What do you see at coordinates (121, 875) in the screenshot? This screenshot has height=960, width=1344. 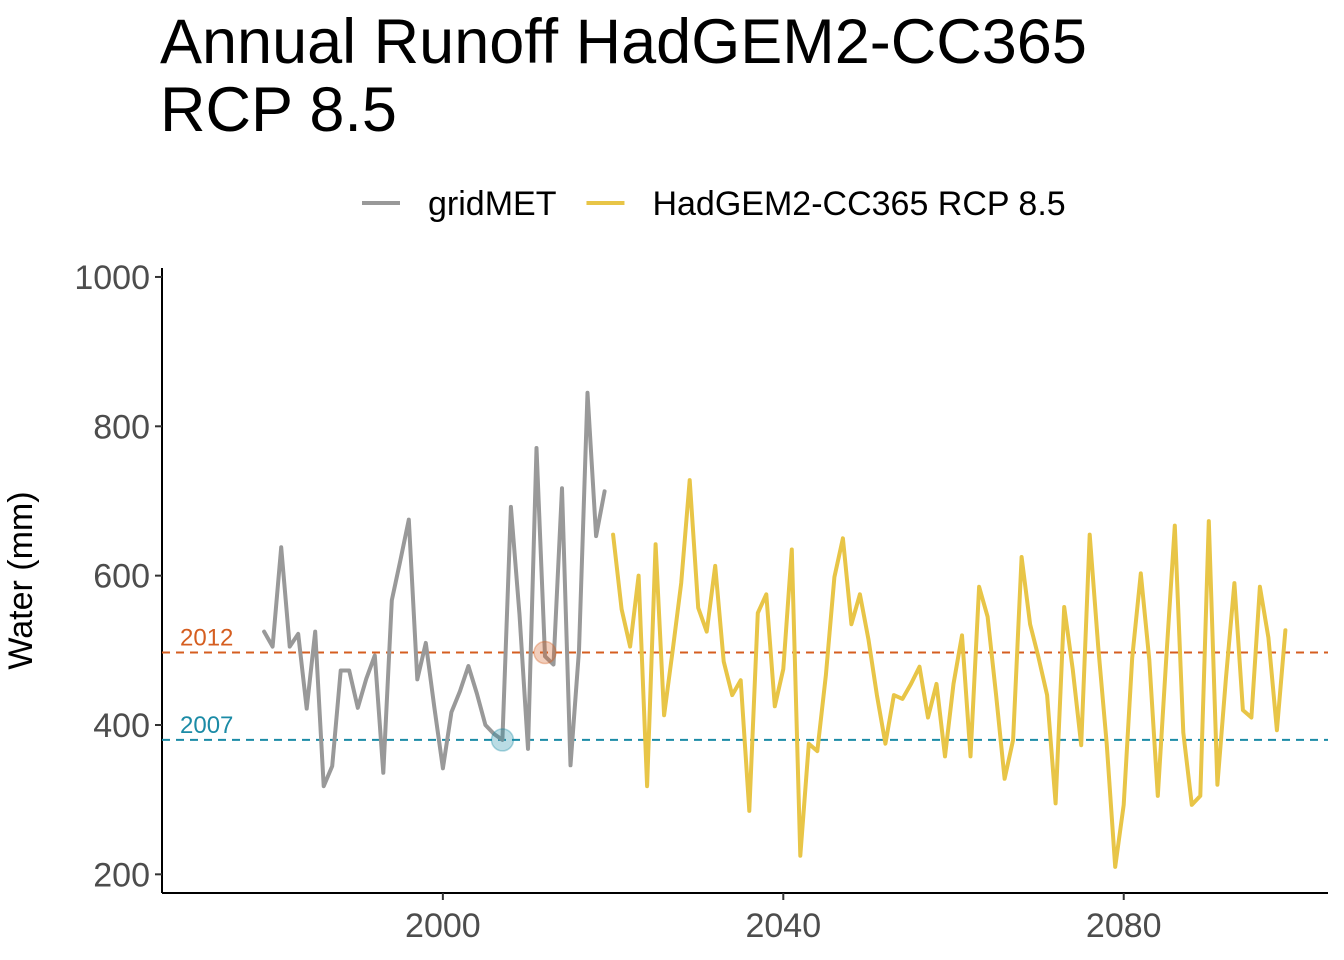 I see `y-tick-label: 200` at bounding box center [121, 875].